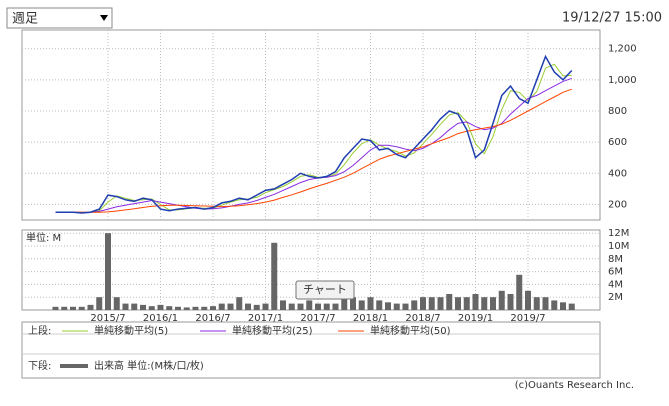 The width and height of the screenshot is (669, 406). I want to click on timestamp: 19/12/27 15:00, so click(612, 18).